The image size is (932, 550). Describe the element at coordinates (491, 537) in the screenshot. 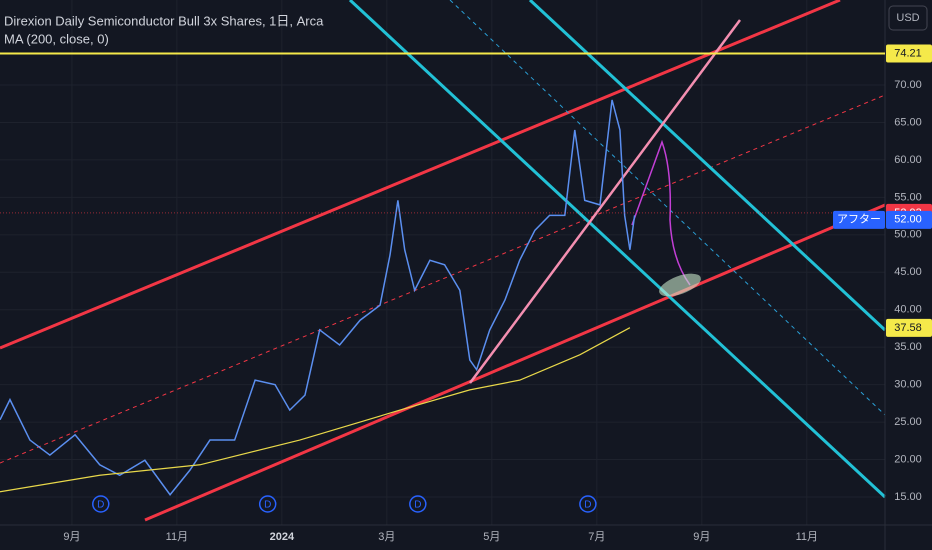

I see `x-tick-label: 5月` at that location.